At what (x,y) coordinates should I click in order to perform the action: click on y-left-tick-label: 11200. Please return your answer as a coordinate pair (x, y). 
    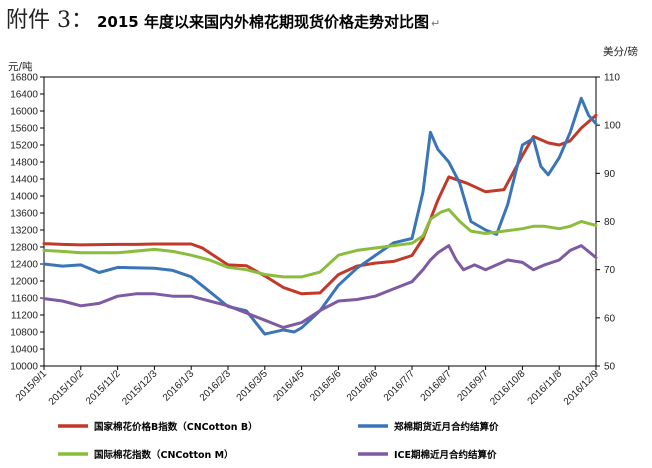
    Looking at the image, I should click on (25, 316).